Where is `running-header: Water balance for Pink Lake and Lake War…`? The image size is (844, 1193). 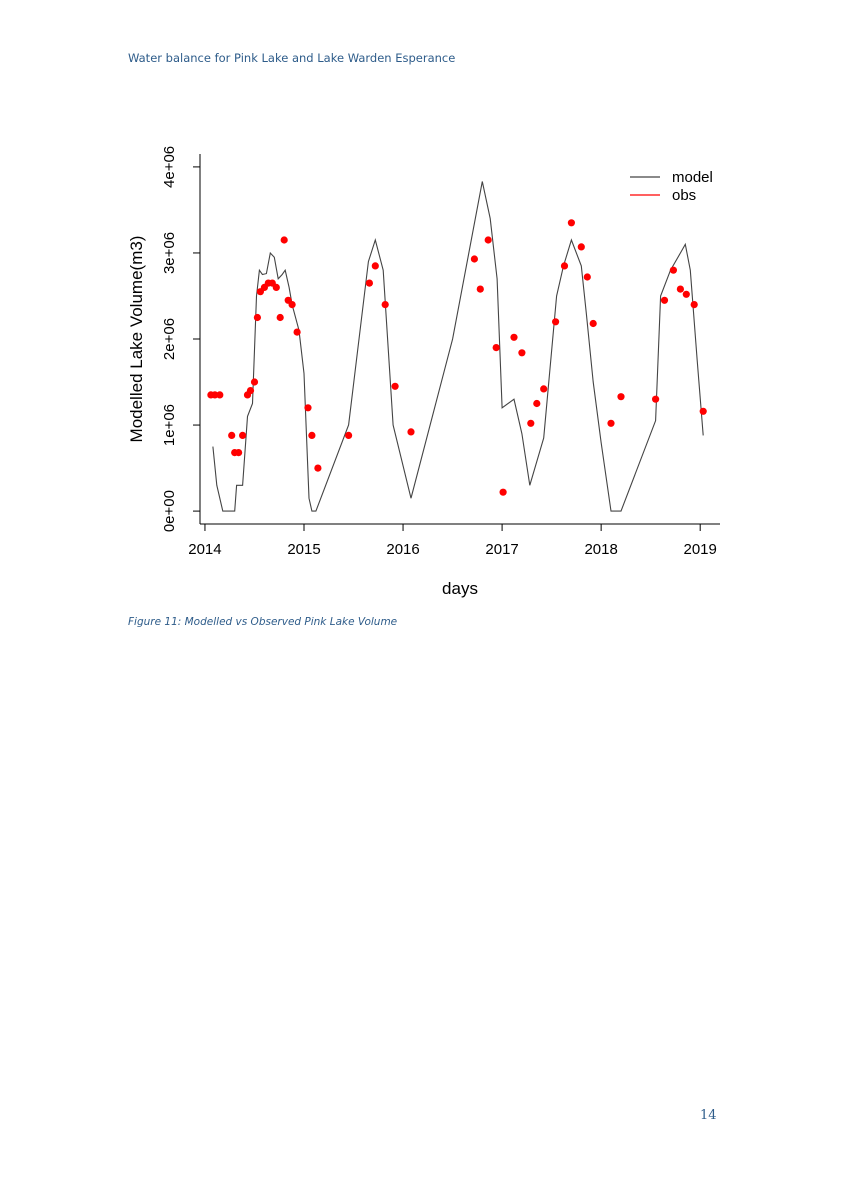 running-header: Water balance for Pink Lake and Lake War… is located at coordinates (292, 58).